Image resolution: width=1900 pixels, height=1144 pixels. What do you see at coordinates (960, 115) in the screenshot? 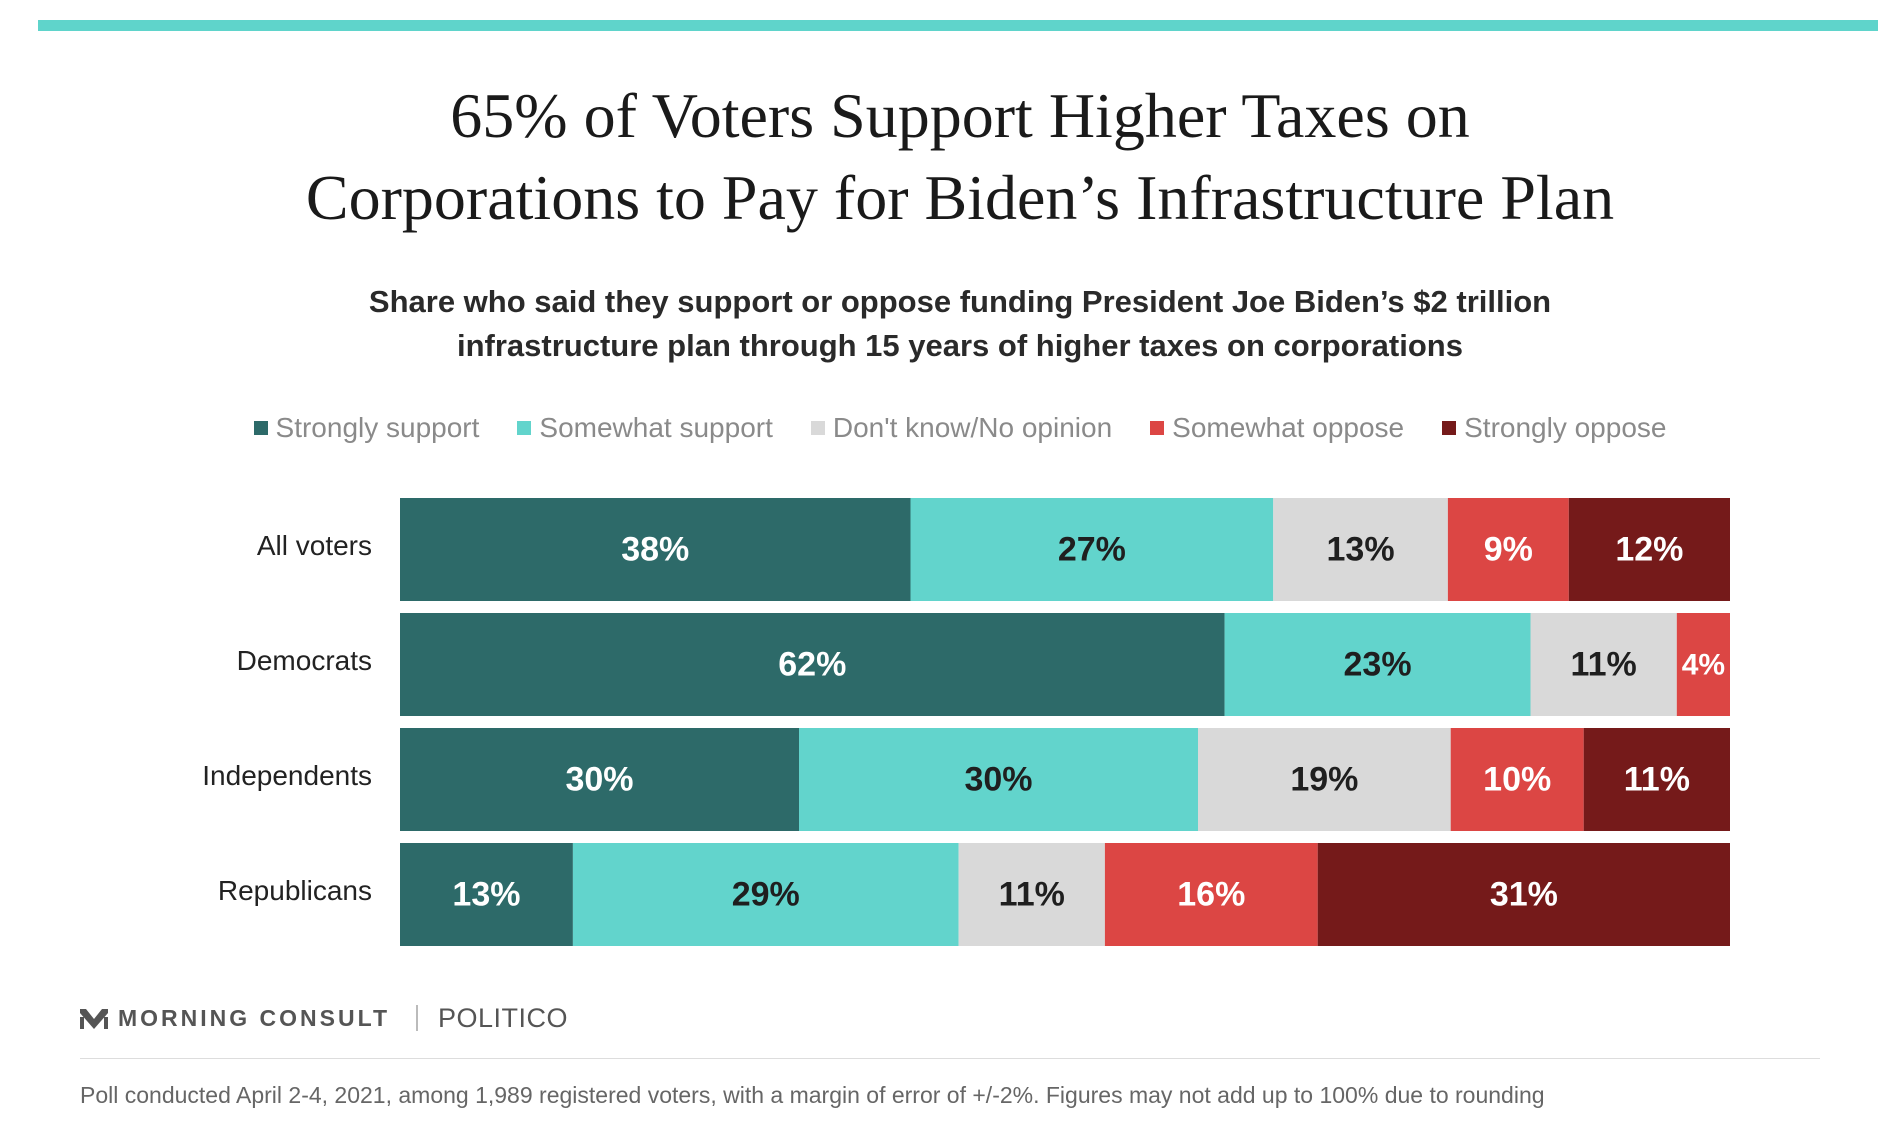
I see `chart-title-line-1: 65% of Voters Support Higher Taxes on` at bounding box center [960, 115].